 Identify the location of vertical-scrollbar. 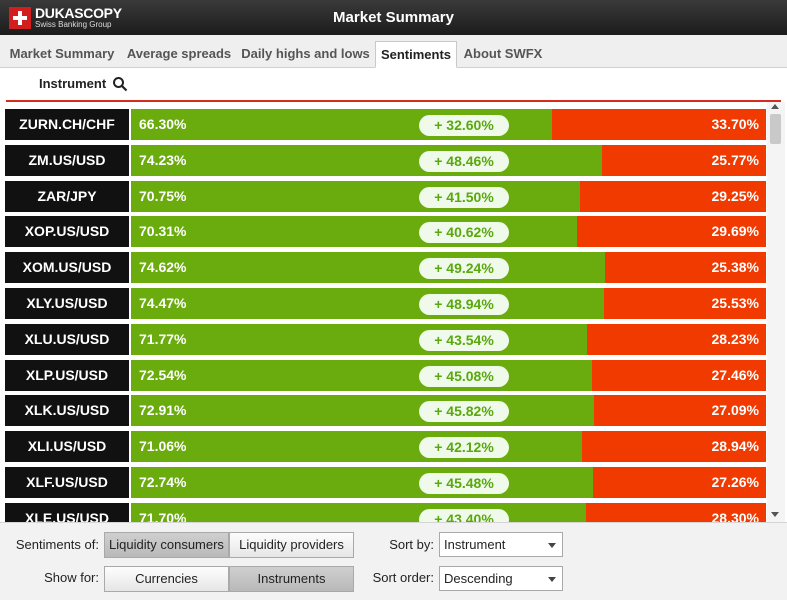
(776, 312).